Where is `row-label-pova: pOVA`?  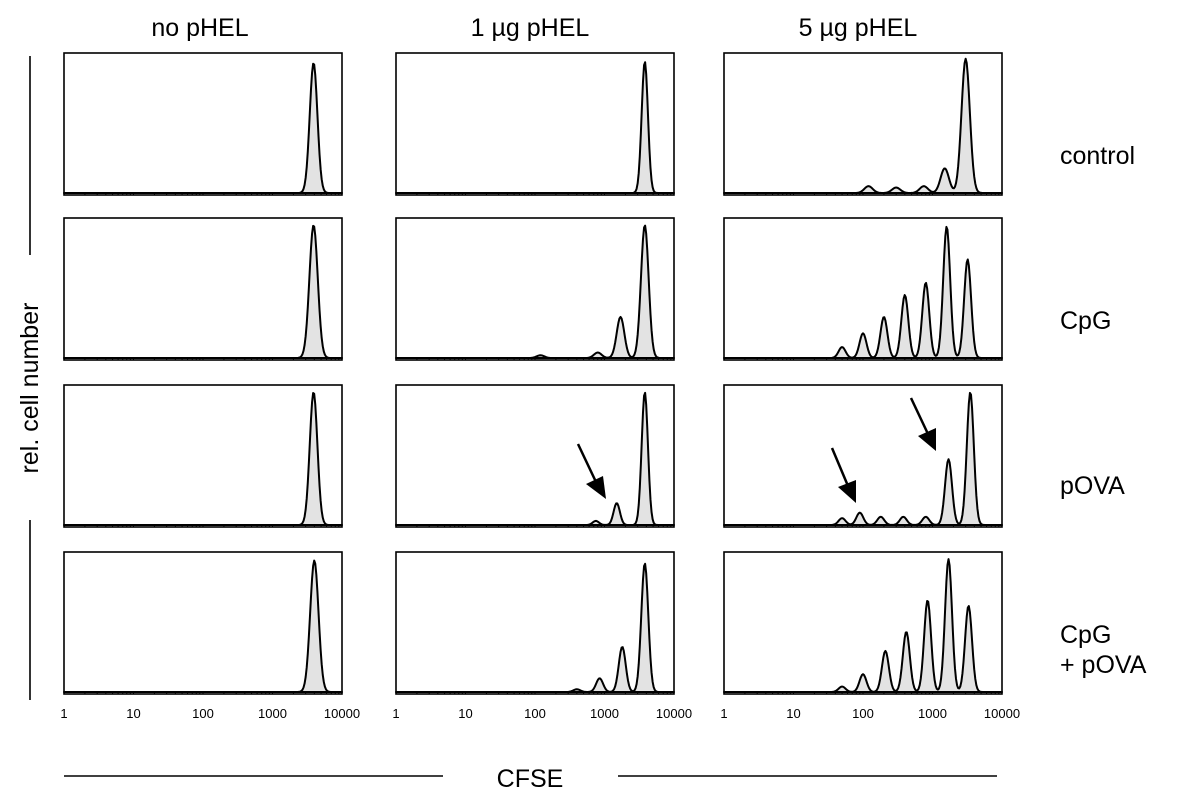
row-label-pova: pOVA is located at coordinates (1092, 486).